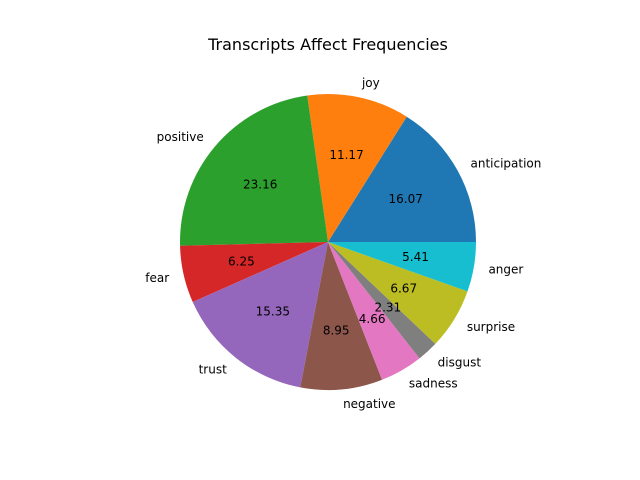 The image size is (640, 480). I want to click on category-label-joy: joy, so click(370, 83).